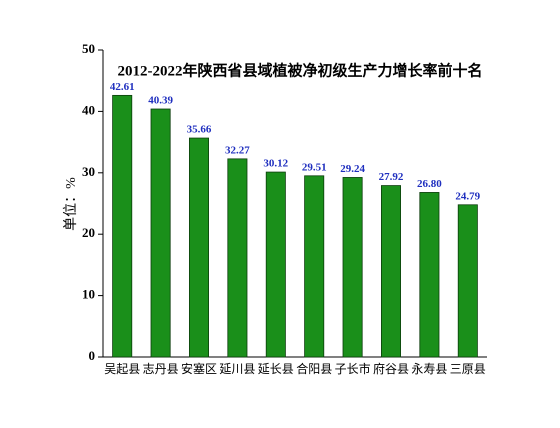  What do you see at coordinates (88, 48) in the screenshot?
I see `y-tick-label: 50` at bounding box center [88, 48].